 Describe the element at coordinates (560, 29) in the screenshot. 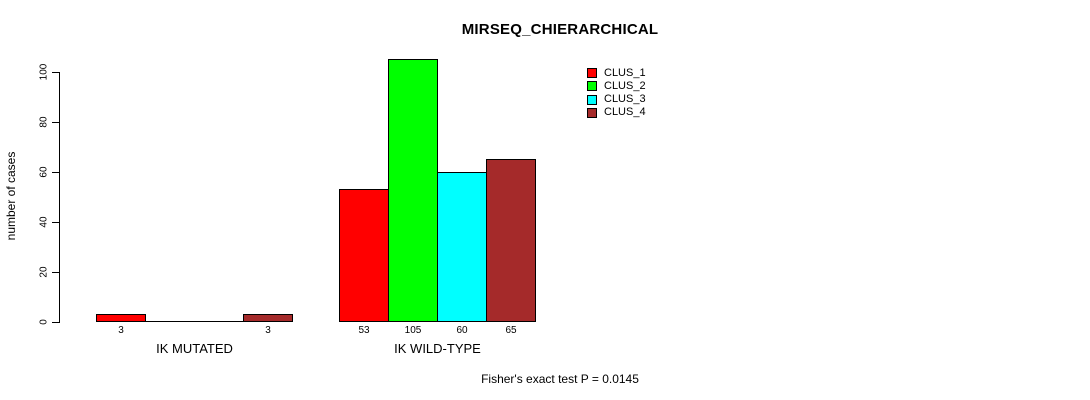

I see `chart-title: MIRSEQ_CHIERARCHICAL` at that location.